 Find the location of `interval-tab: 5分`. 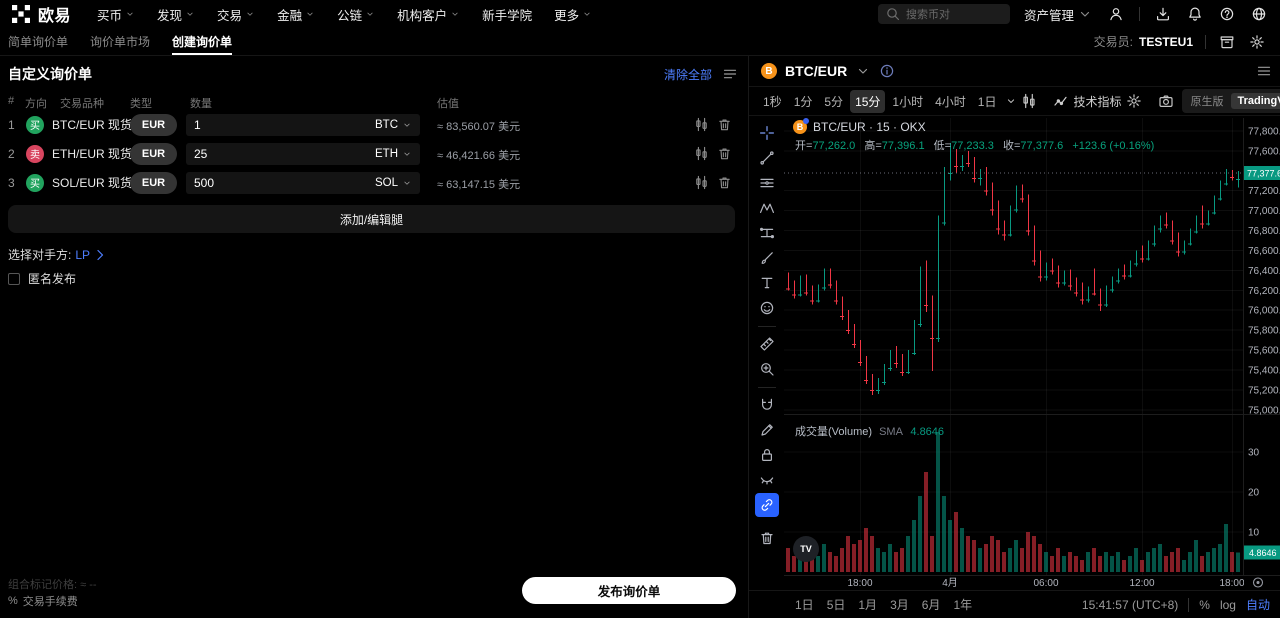

interval-tab: 5分 is located at coordinates (834, 101).